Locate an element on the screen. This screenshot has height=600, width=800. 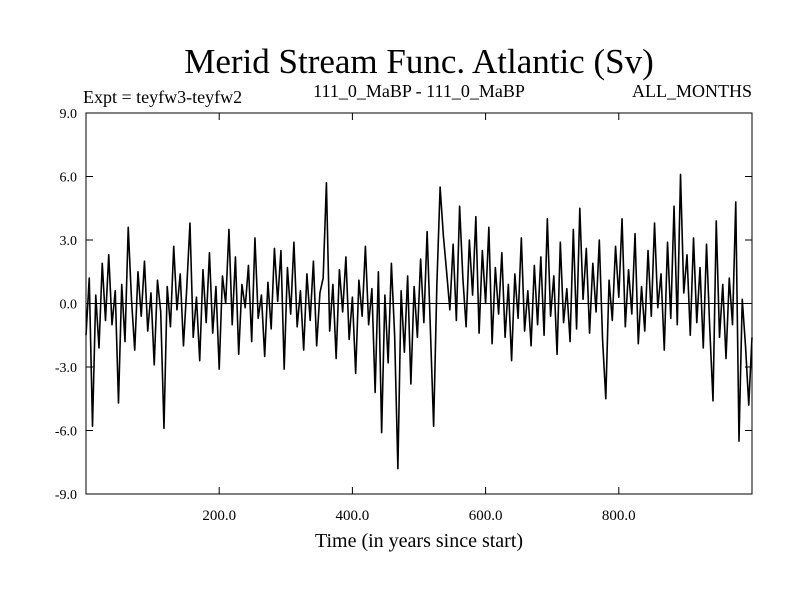
y-tick-label: 3.0 is located at coordinates (69, 241).